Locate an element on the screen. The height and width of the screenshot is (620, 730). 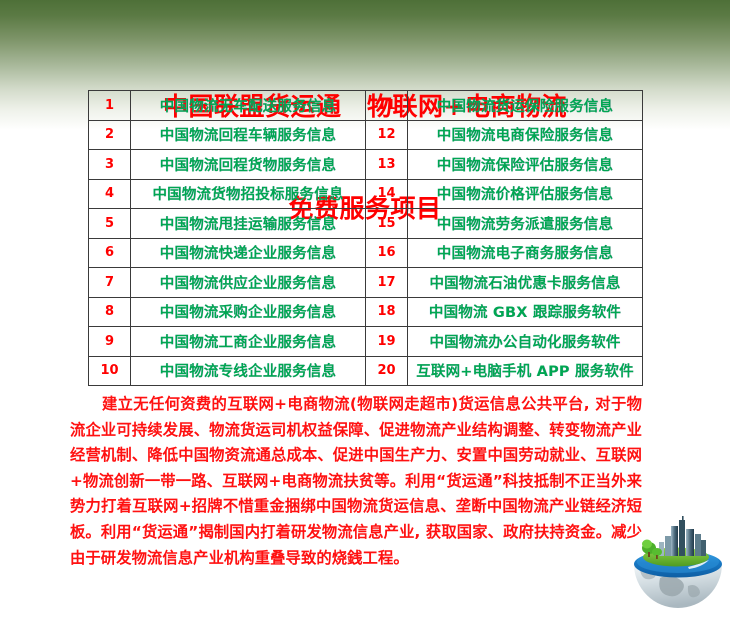
service-label: 中国物流石油优惠卡服务信息 is located at coordinates (525, 282).